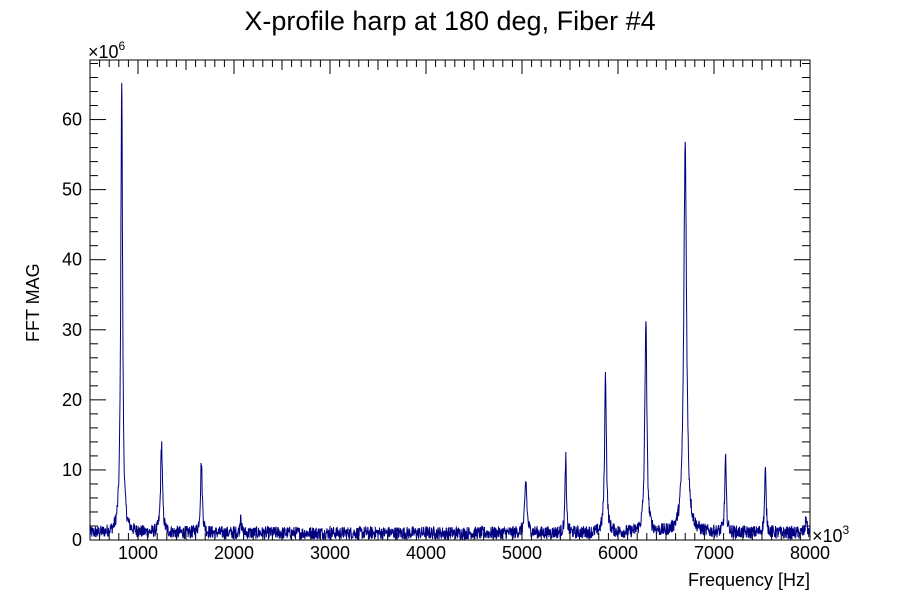 This screenshot has height=600, width=900. I want to click on x-tick-label: 6000, so click(618, 553).